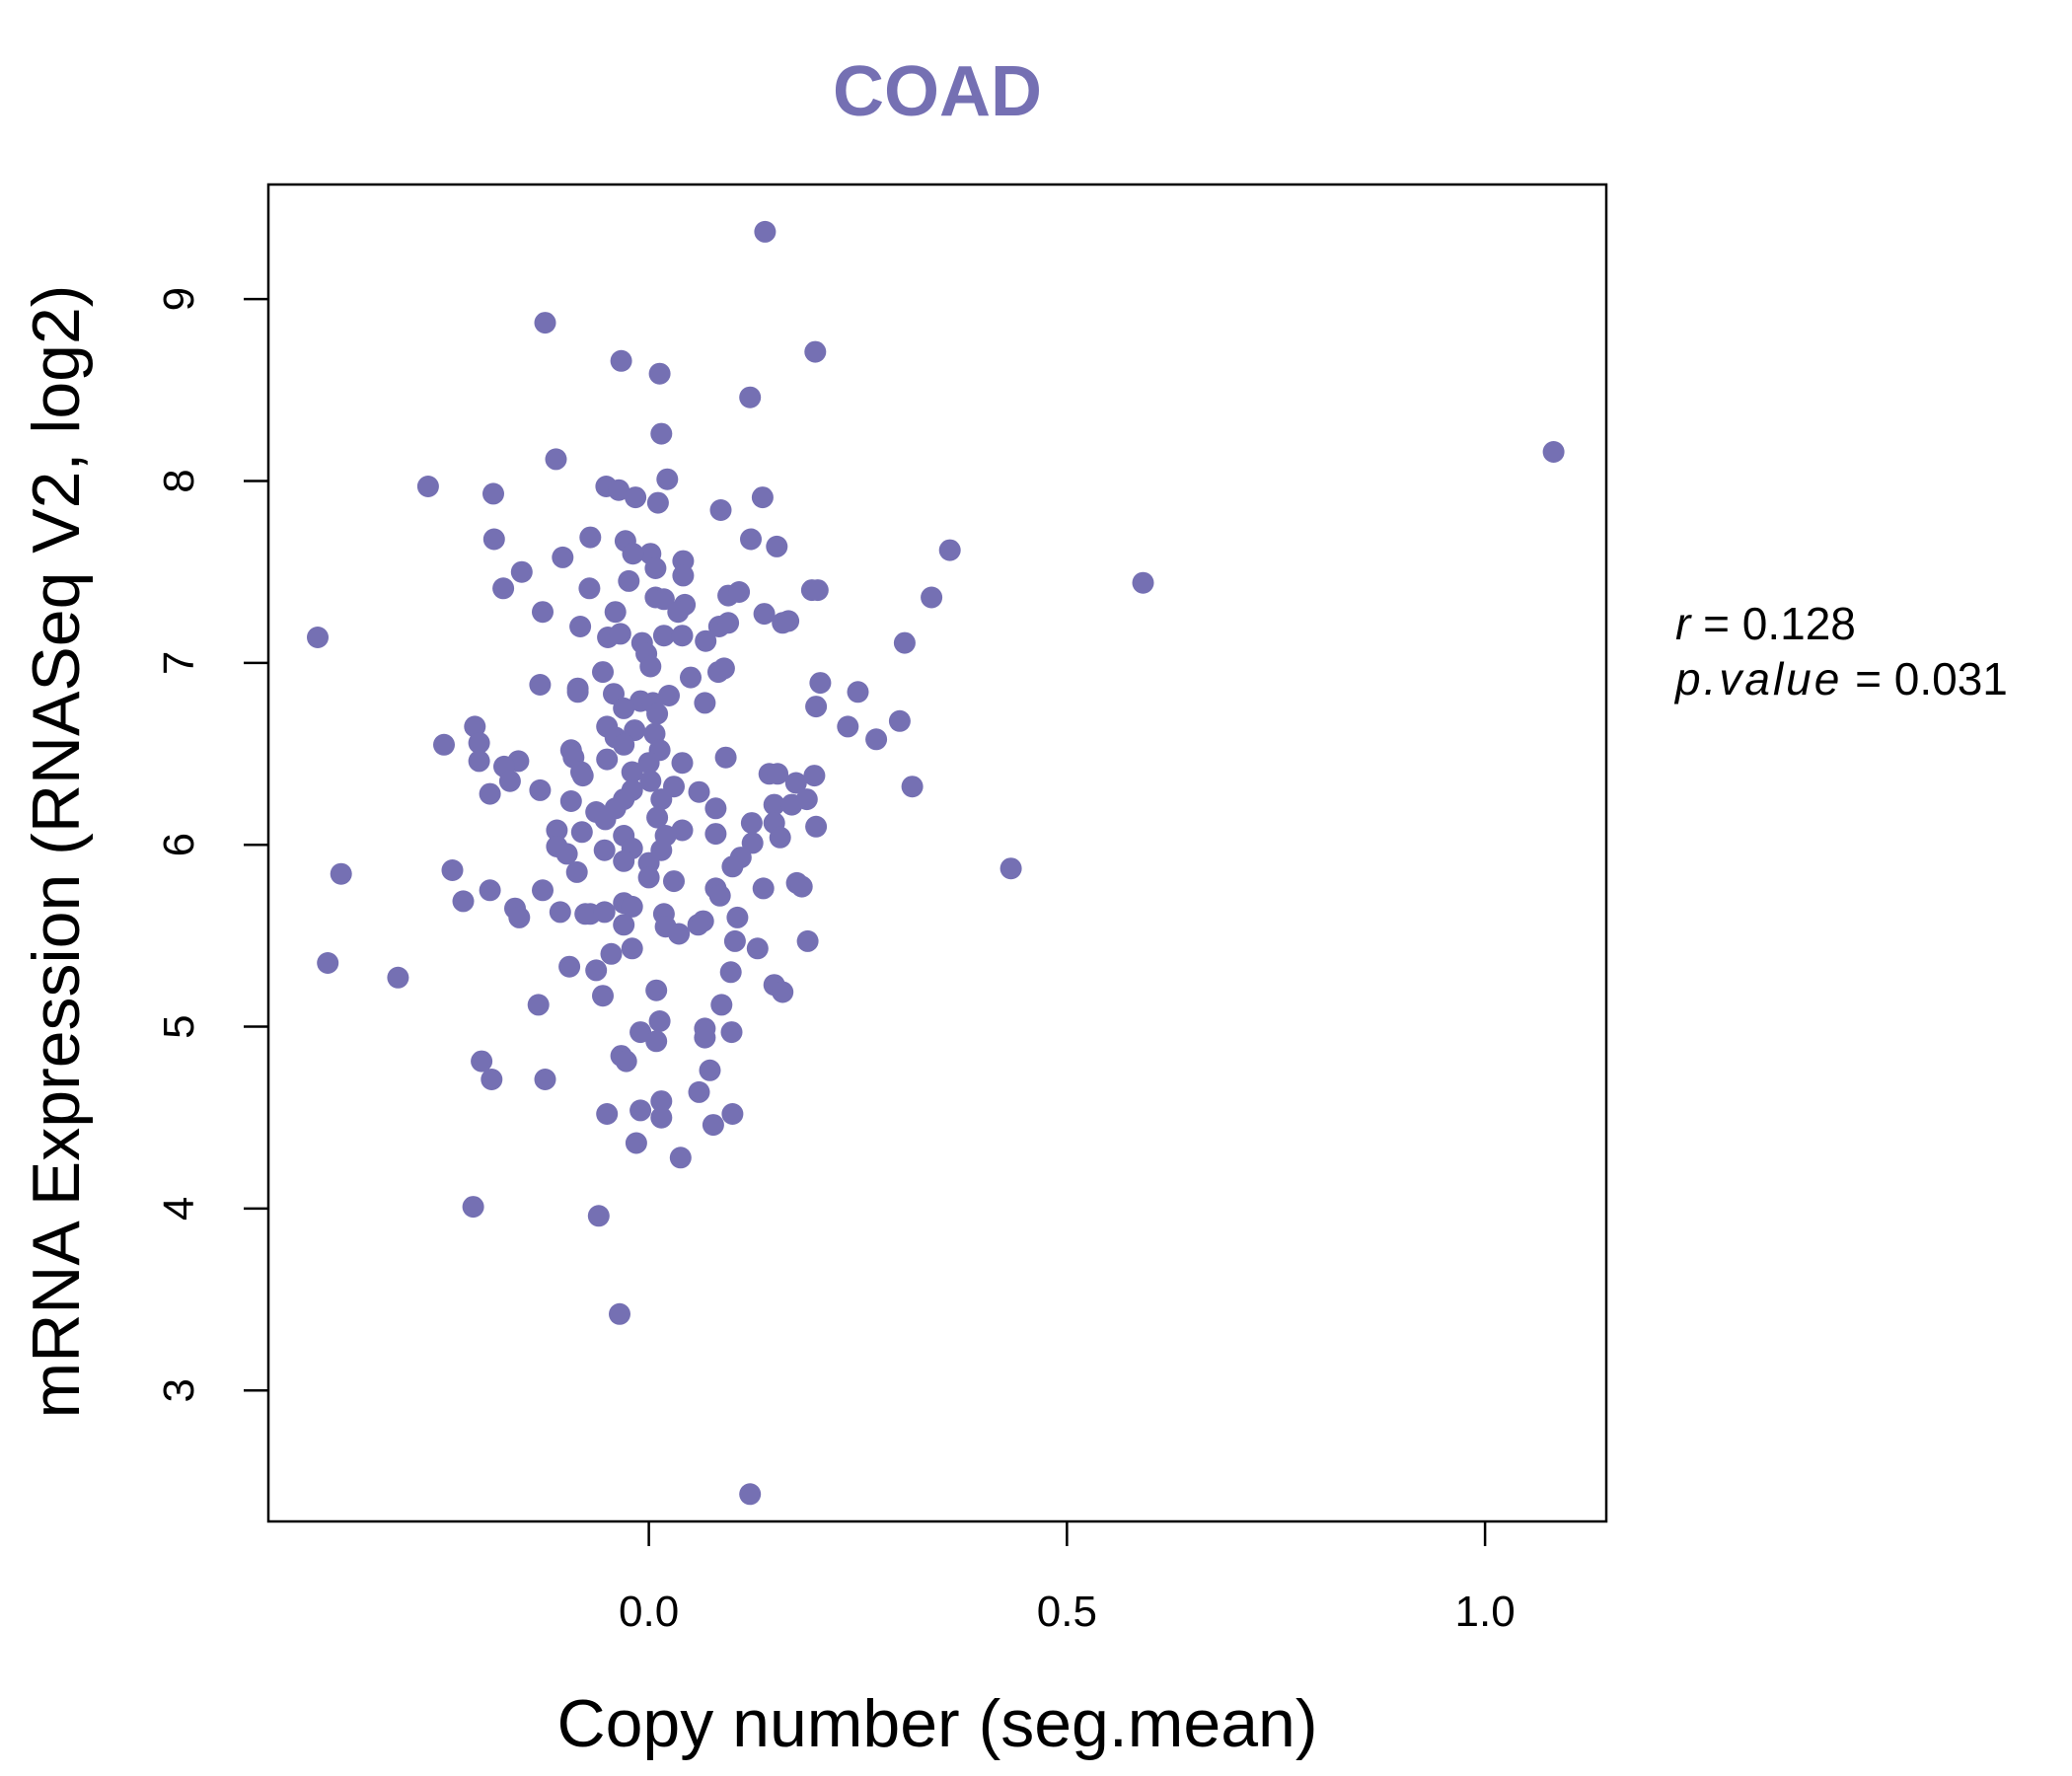 The image size is (2072, 1776). Describe the element at coordinates (179, 663) in the screenshot. I see `y-tick-label: 7` at that location.